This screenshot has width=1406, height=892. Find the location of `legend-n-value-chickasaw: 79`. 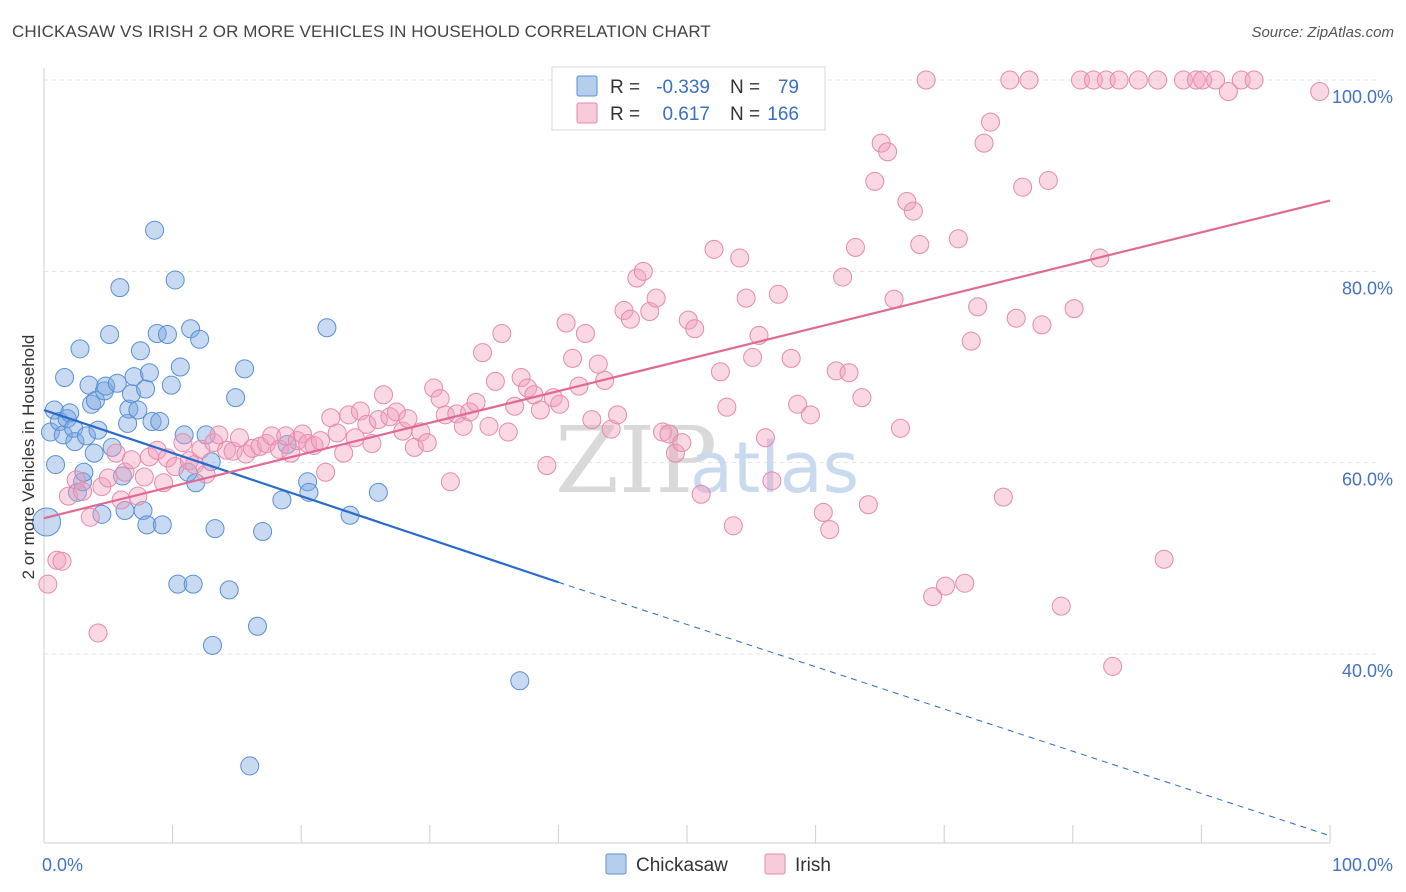

legend-n-value-chickasaw: 79 is located at coordinates (788, 87).